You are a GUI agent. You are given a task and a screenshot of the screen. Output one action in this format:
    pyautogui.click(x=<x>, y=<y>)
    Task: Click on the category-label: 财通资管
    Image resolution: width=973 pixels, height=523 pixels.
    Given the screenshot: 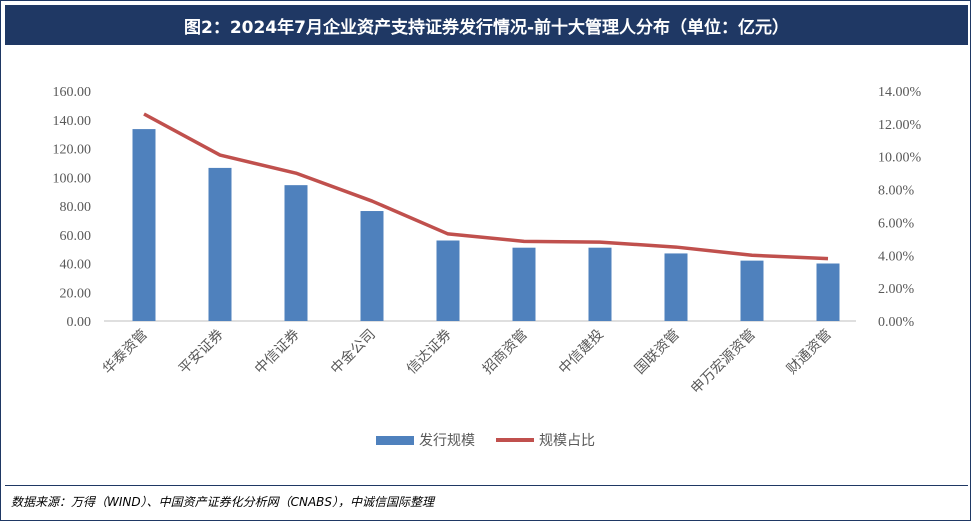 What is the action you would take?
    pyautogui.click(x=809, y=352)
    